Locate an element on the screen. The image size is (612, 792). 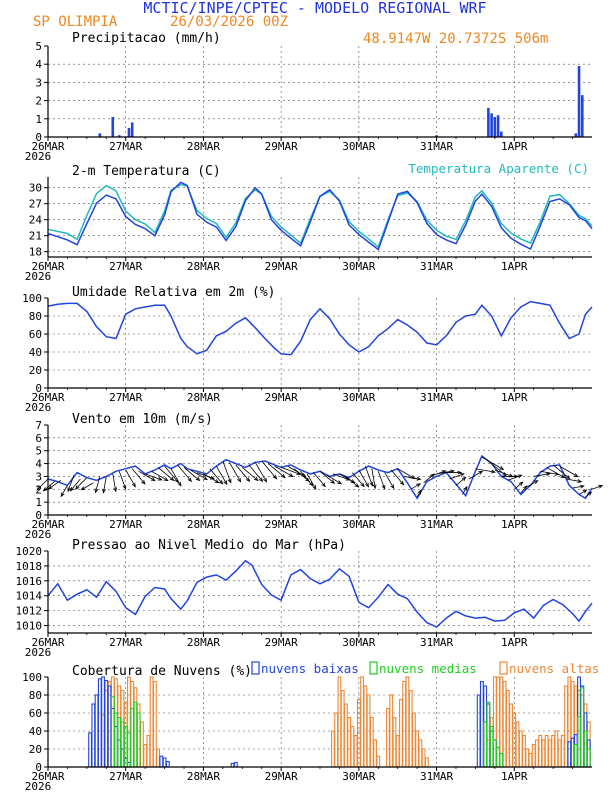
main-title: MCTIC/INPE/CPTEC - MODELO REGIONAL WRF is located at coordinates (314, 8).